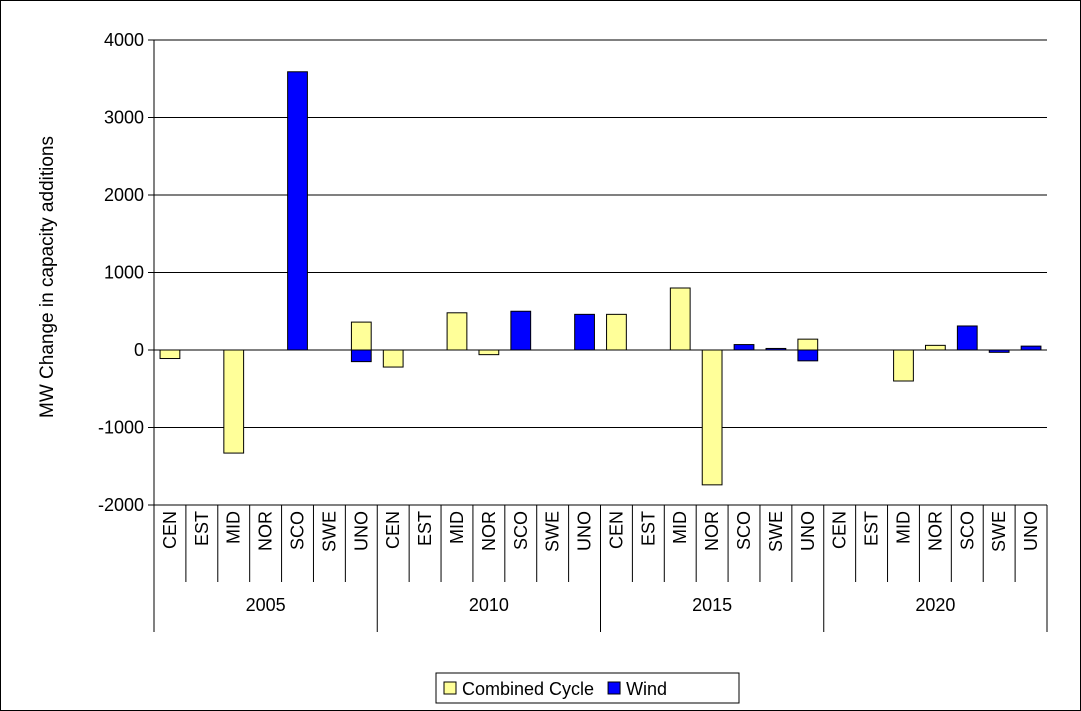  What do you see at coordinates (121, 428) in the screenshot?
I see `y-tick-label: -1000` at bounding box center [121, 428].